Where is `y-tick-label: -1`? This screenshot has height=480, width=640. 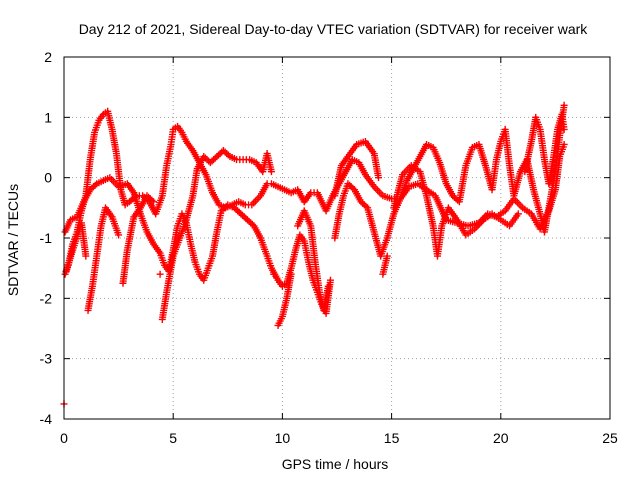 y-tick-label: -1 is located at coordinates (46, 238).